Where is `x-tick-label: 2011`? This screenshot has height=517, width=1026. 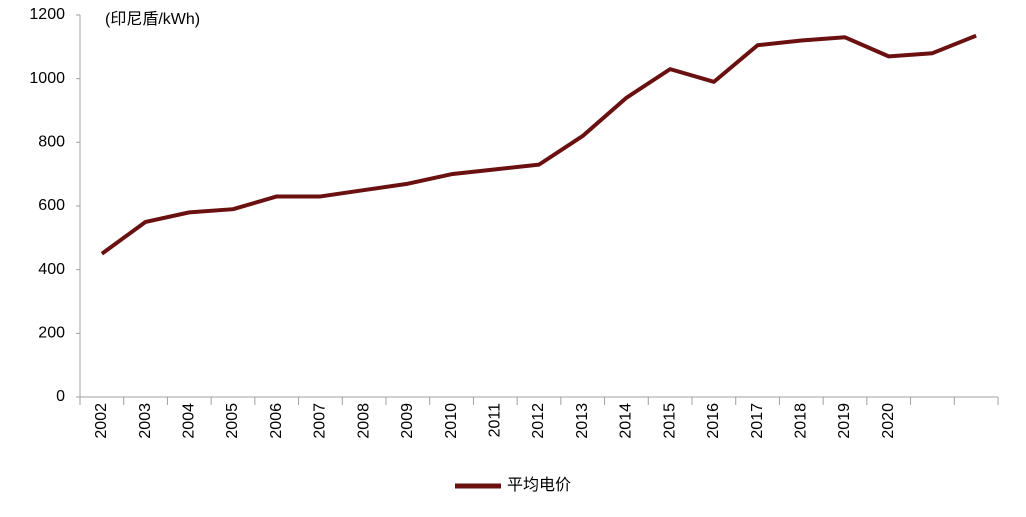 x-tick-label: 2011 is located at coordinates (495, 420).